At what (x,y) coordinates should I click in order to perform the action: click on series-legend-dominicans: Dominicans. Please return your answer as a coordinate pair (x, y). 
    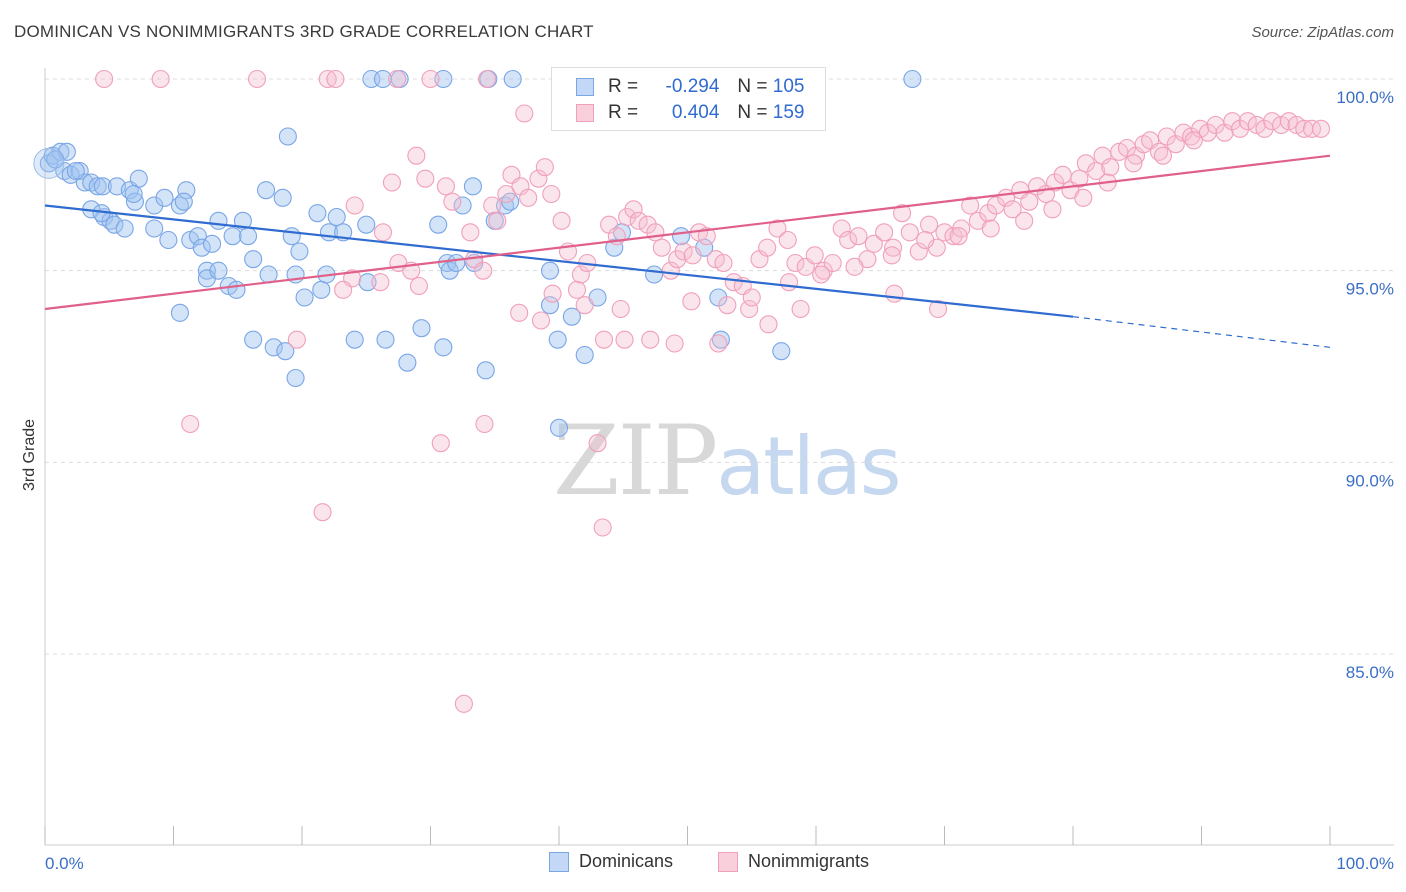
    Looking at the image, I should click on (611, 861).